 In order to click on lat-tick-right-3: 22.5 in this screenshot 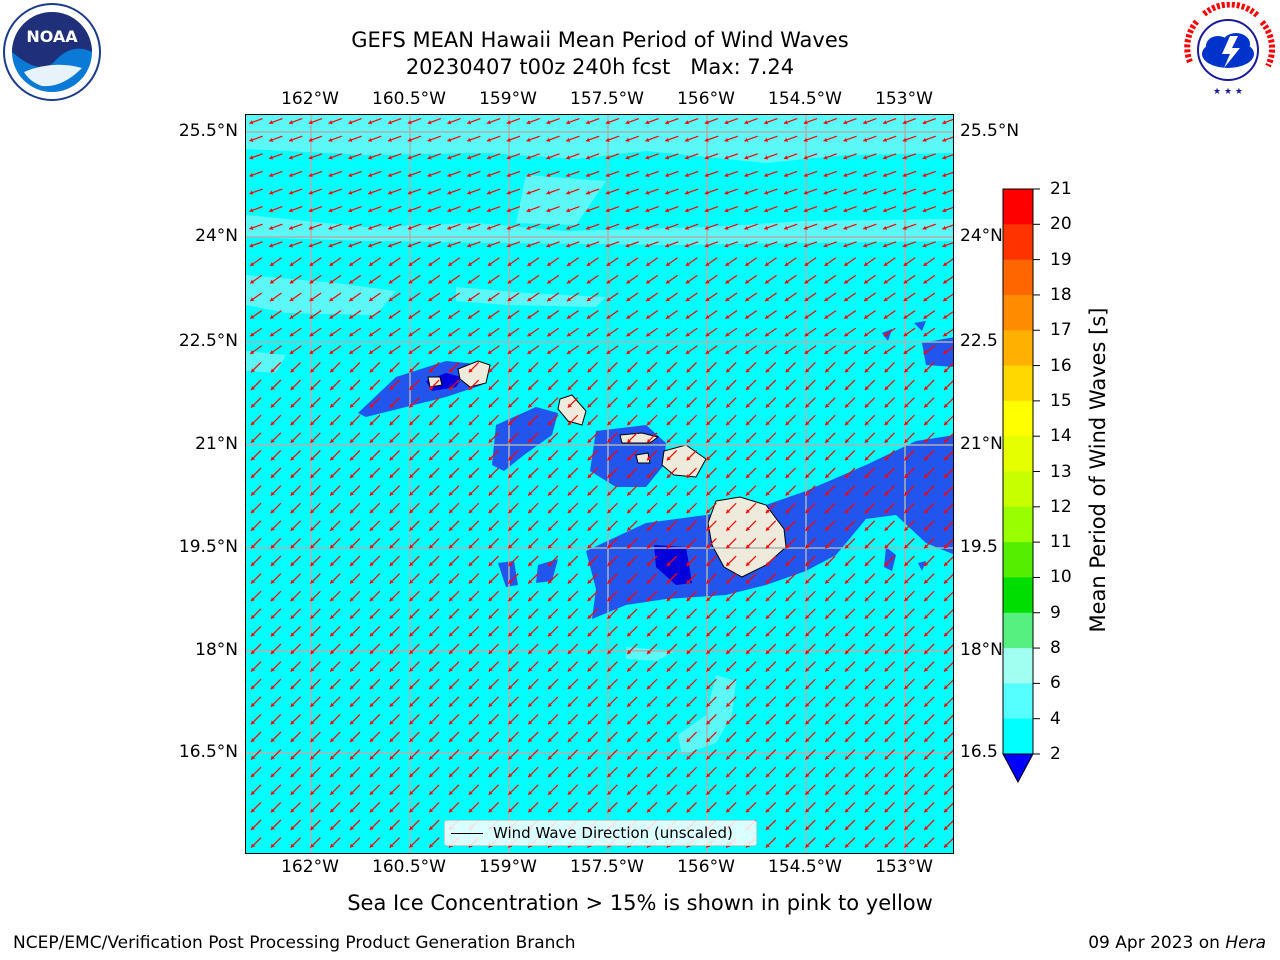, I will do `click(979, 341)`.